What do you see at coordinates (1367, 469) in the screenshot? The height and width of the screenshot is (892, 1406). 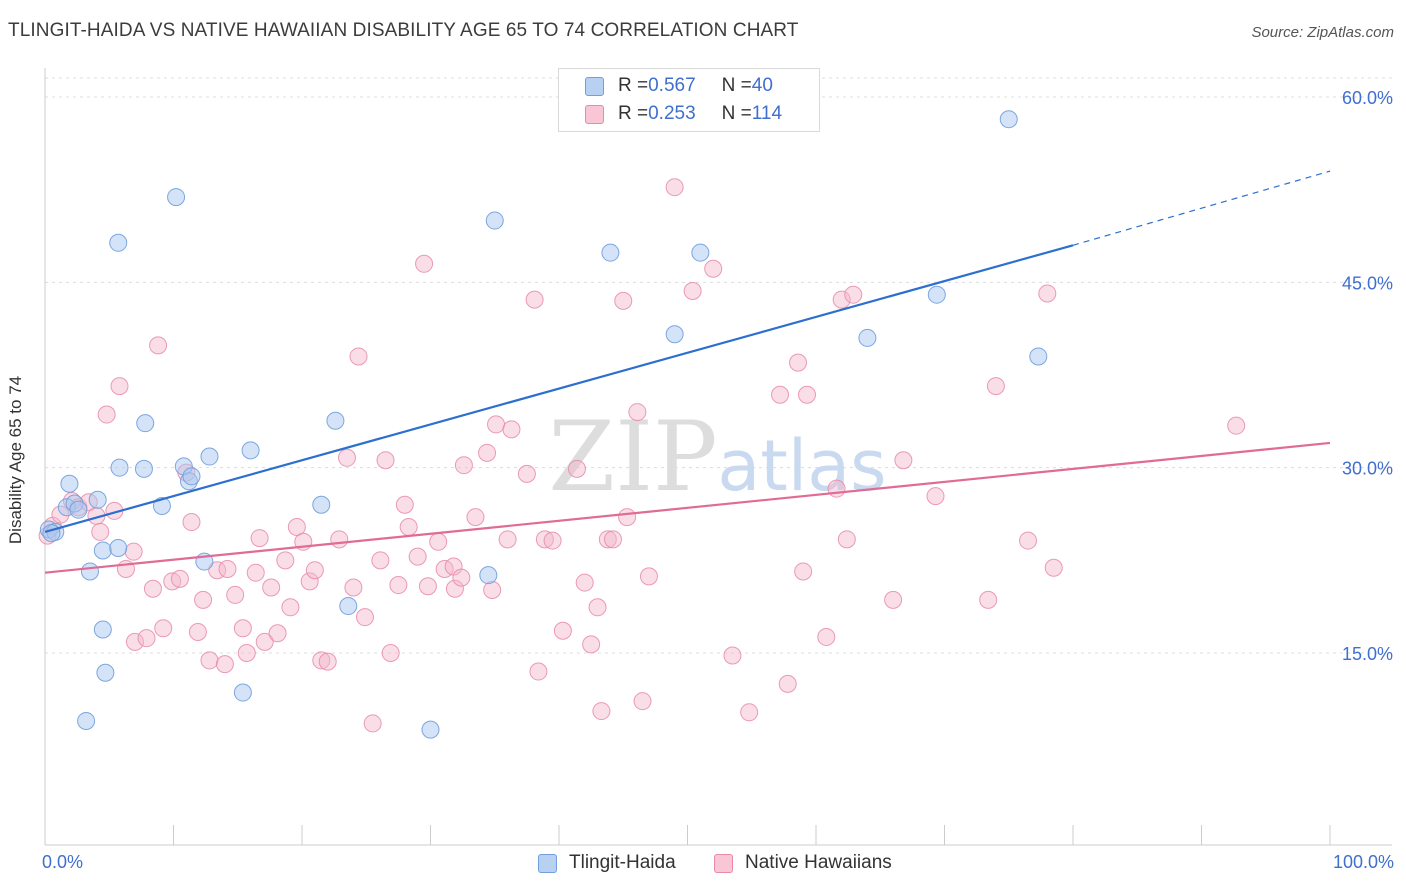 I see `y-tick-label: 30.0%` at bounding box center [1367, 469].